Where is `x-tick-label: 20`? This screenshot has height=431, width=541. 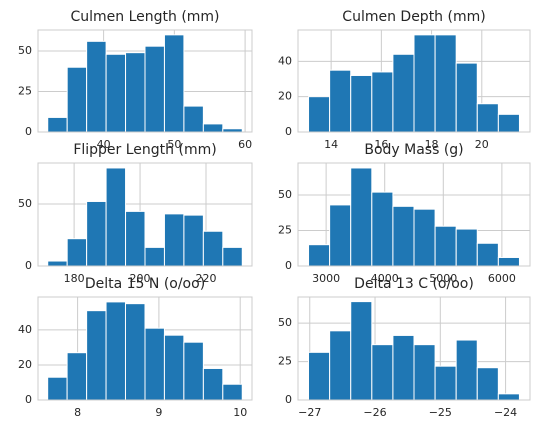 x-tick-label: 20 is located at coordinates (482, 144).